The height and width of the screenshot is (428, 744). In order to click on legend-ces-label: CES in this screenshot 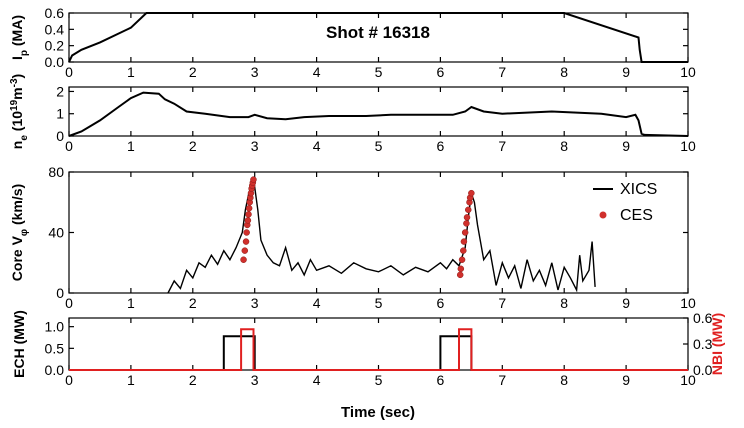, I will do `click(636, 215)`.